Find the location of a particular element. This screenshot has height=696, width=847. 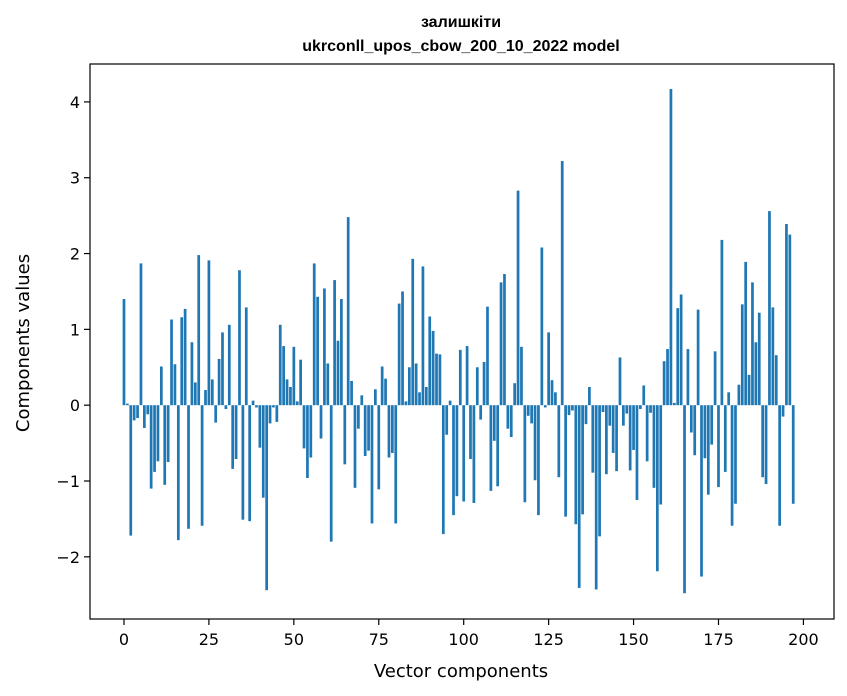

y-axis-label: Components values is located at coordinates (23, 343).